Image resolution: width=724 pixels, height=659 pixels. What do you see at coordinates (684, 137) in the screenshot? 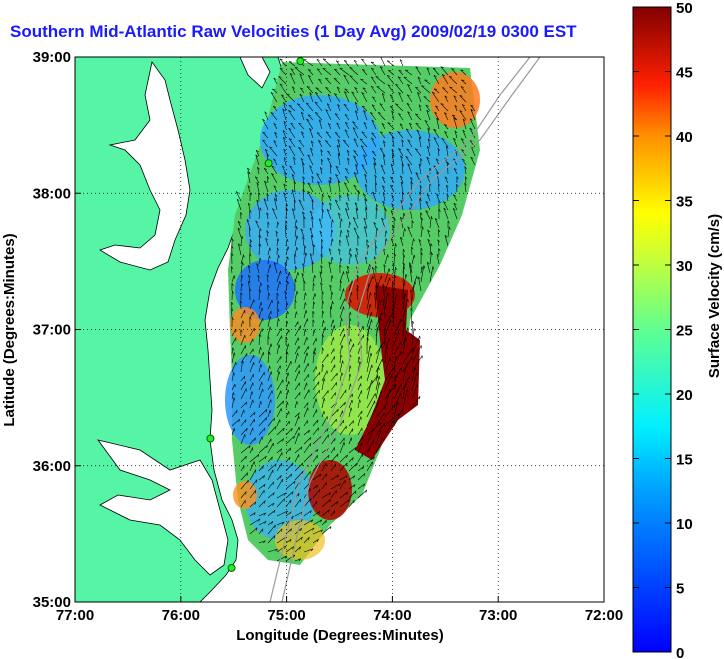
I see `colorbar-tick-label: 40` at bounding box center [684, 137].